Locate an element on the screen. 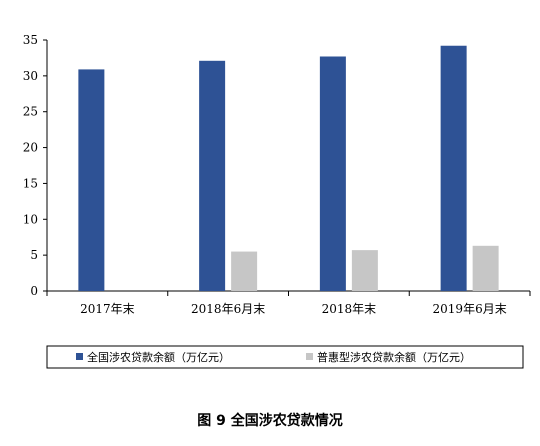 The image size is (540, 446). y-tick-label: 0 is located at coordinates (34, 291).